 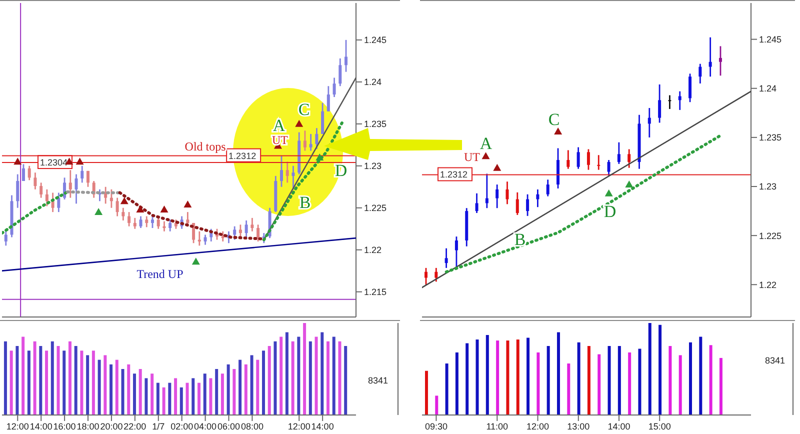 I want to click on x-tick-label: 22:00, so click(x=135, y=426).